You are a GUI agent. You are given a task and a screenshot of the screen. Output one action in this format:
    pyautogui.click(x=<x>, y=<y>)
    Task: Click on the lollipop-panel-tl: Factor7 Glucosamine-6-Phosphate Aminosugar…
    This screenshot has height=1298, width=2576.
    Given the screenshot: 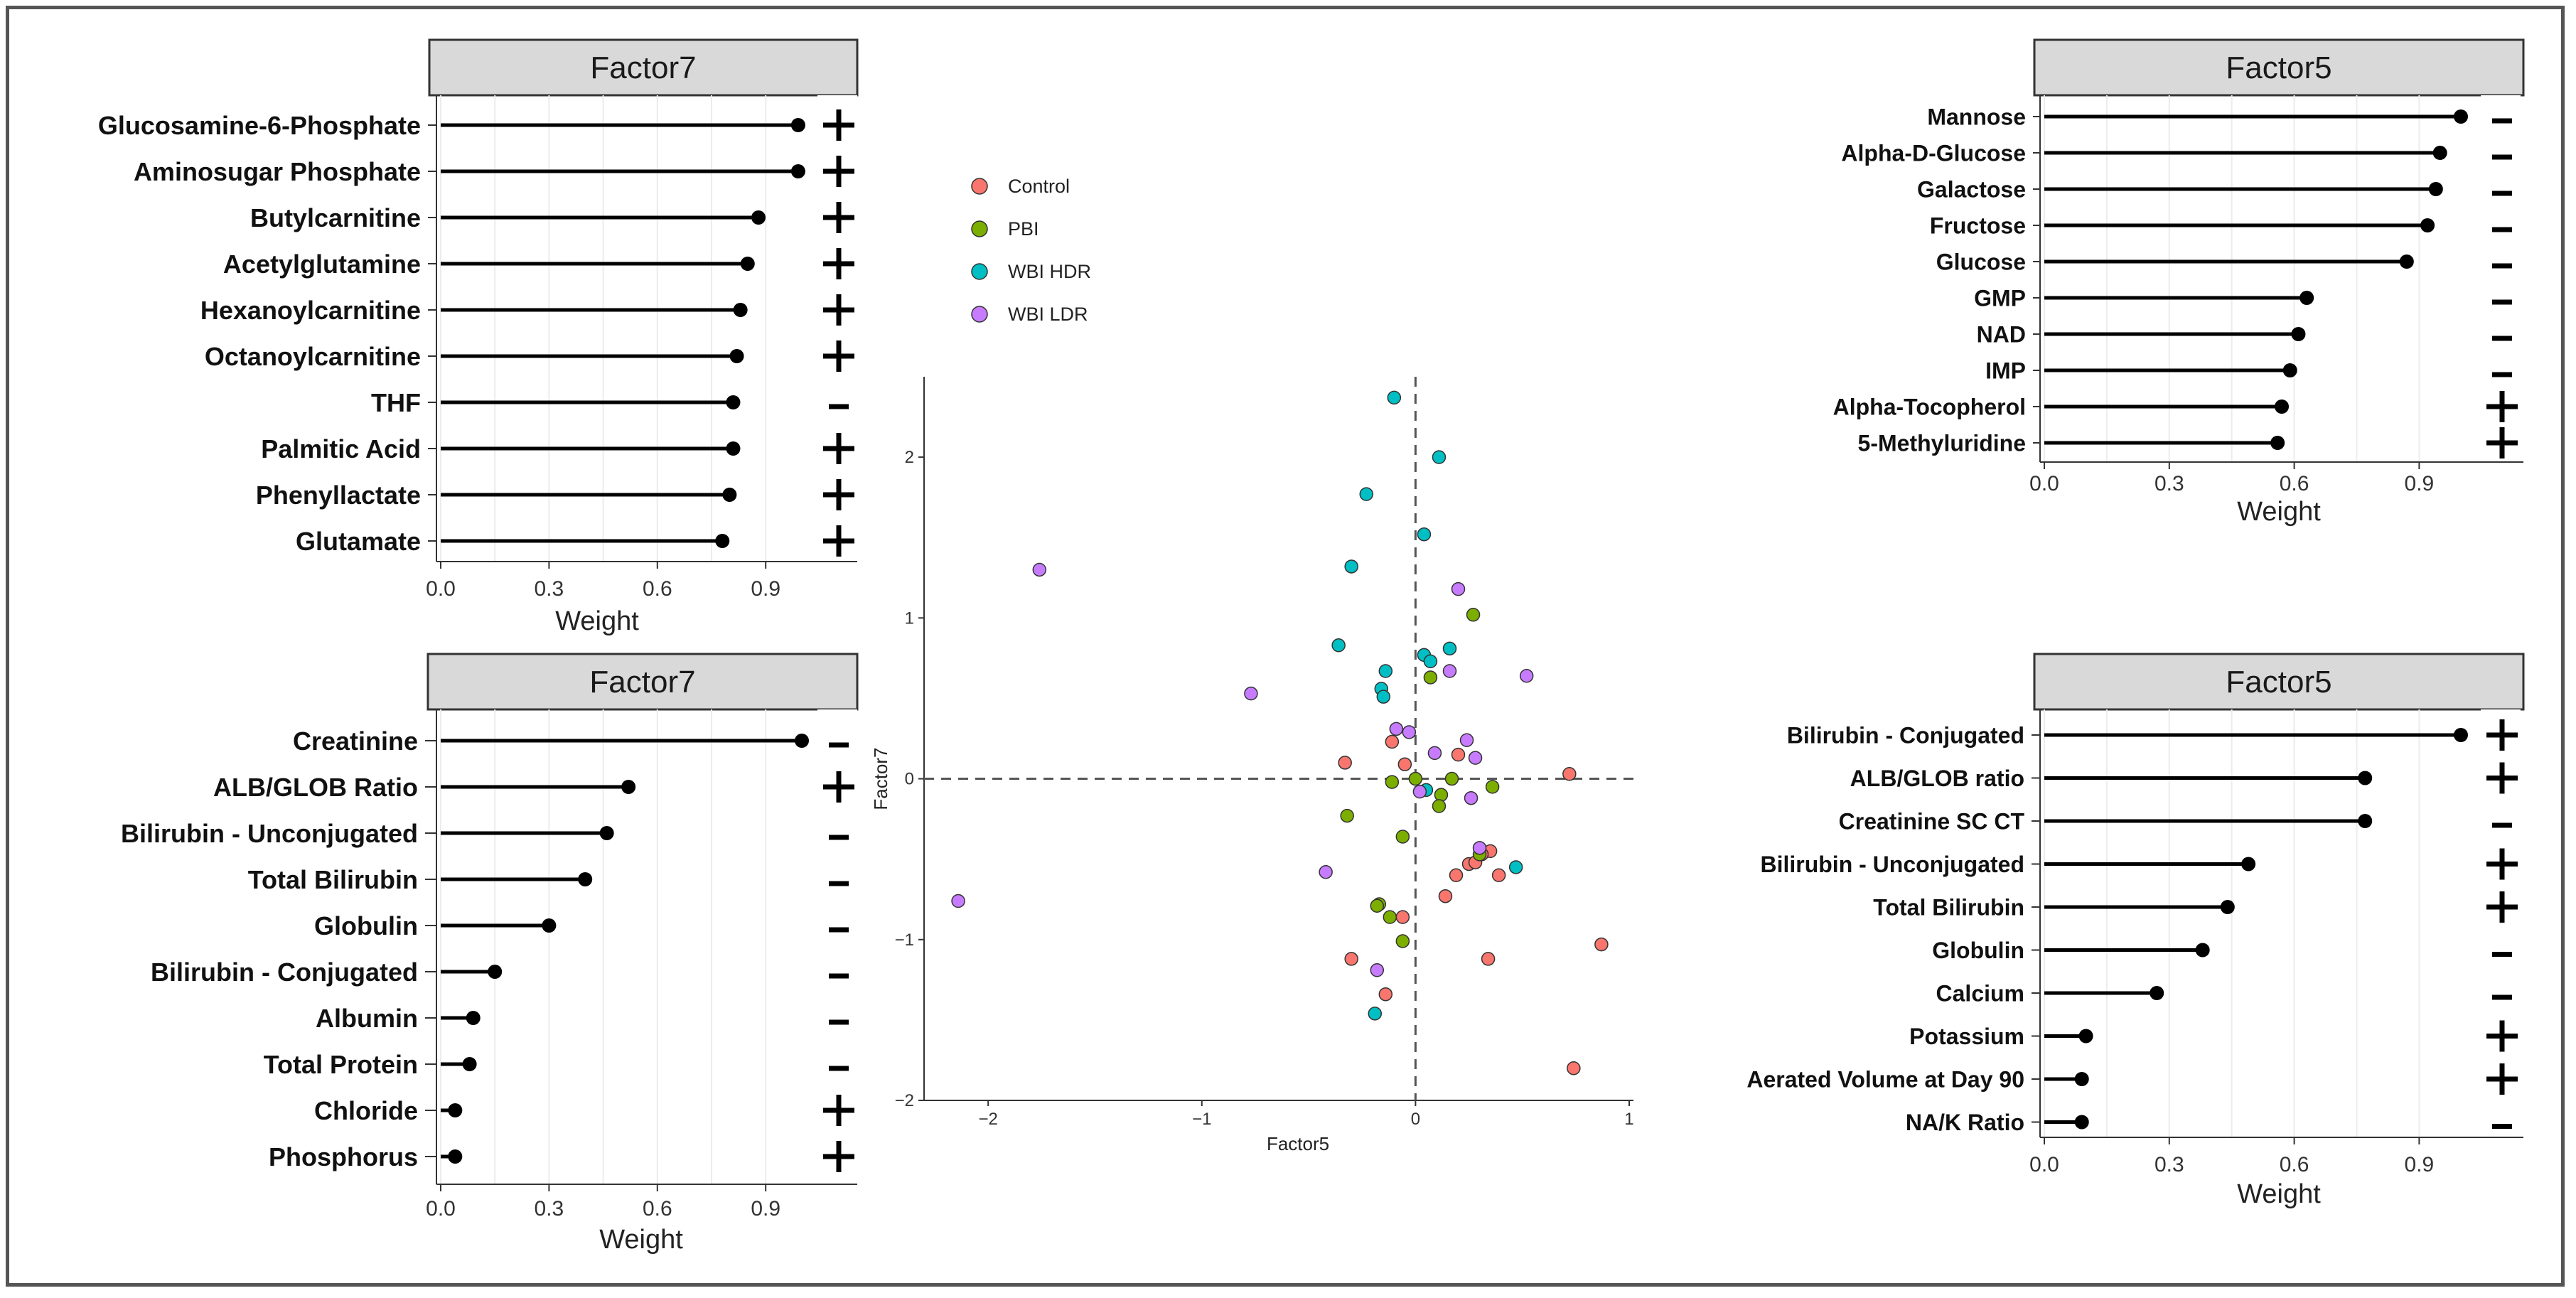 What is the action you would take?
    pyautogui.click(x=478, y=337)
    